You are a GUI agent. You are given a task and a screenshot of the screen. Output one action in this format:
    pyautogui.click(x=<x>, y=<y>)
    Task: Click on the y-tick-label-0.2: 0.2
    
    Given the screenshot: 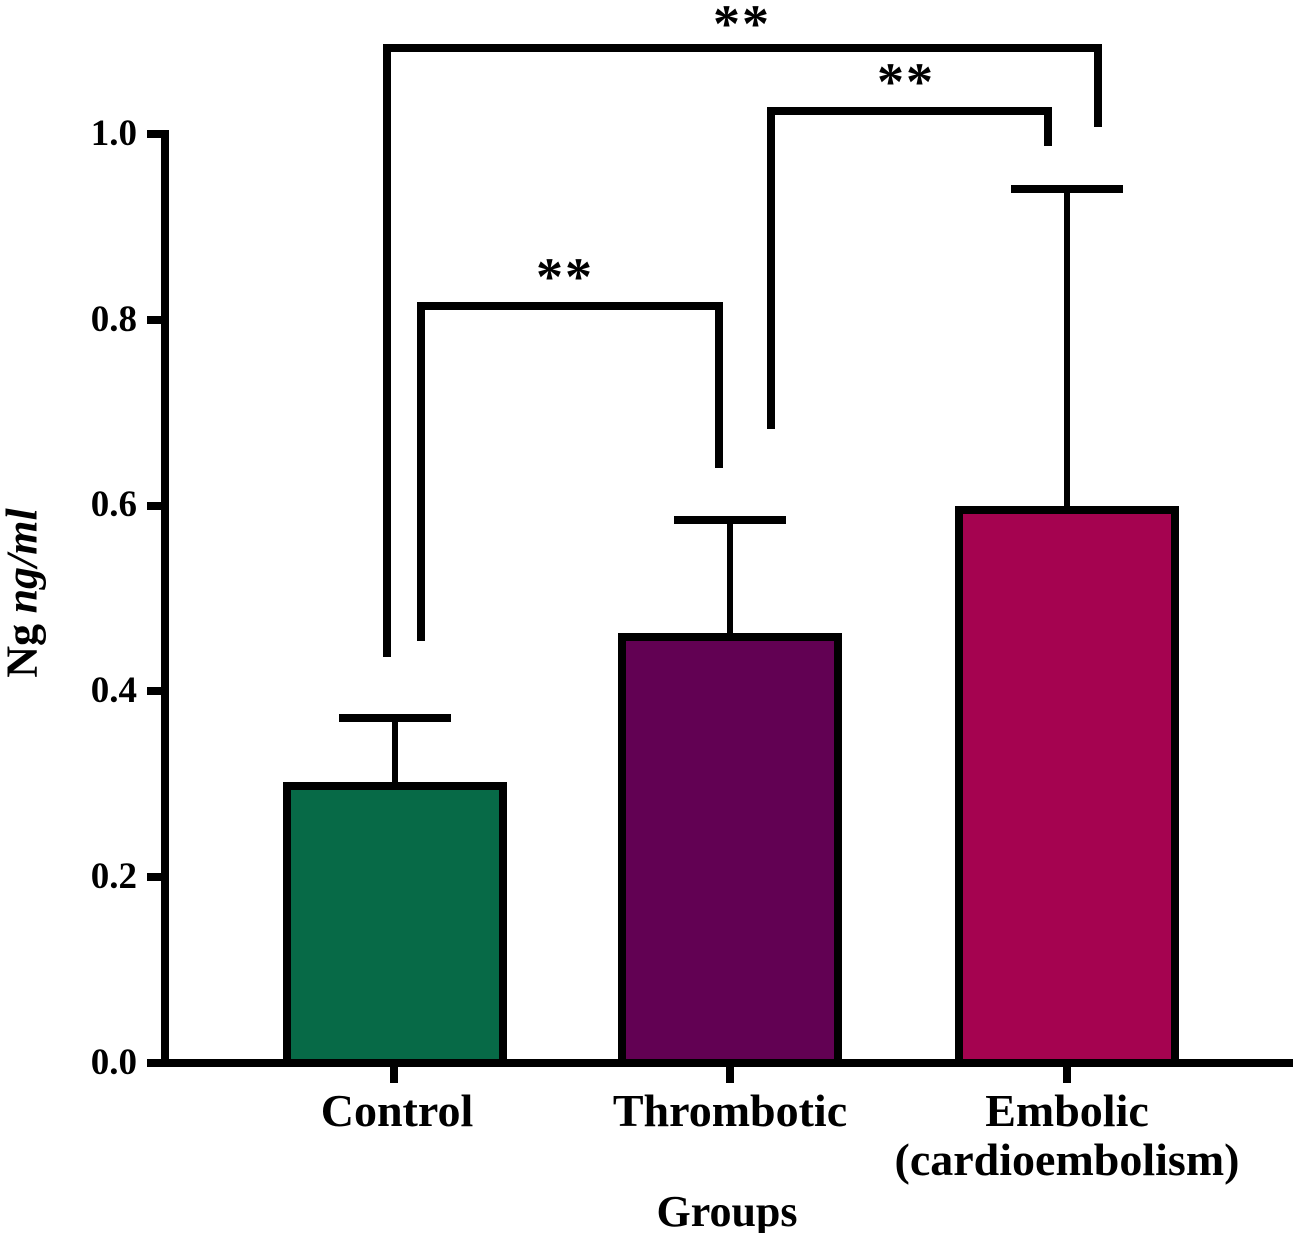 What is the action you would take?
    pyautogui.click(x=113, y=876)
    